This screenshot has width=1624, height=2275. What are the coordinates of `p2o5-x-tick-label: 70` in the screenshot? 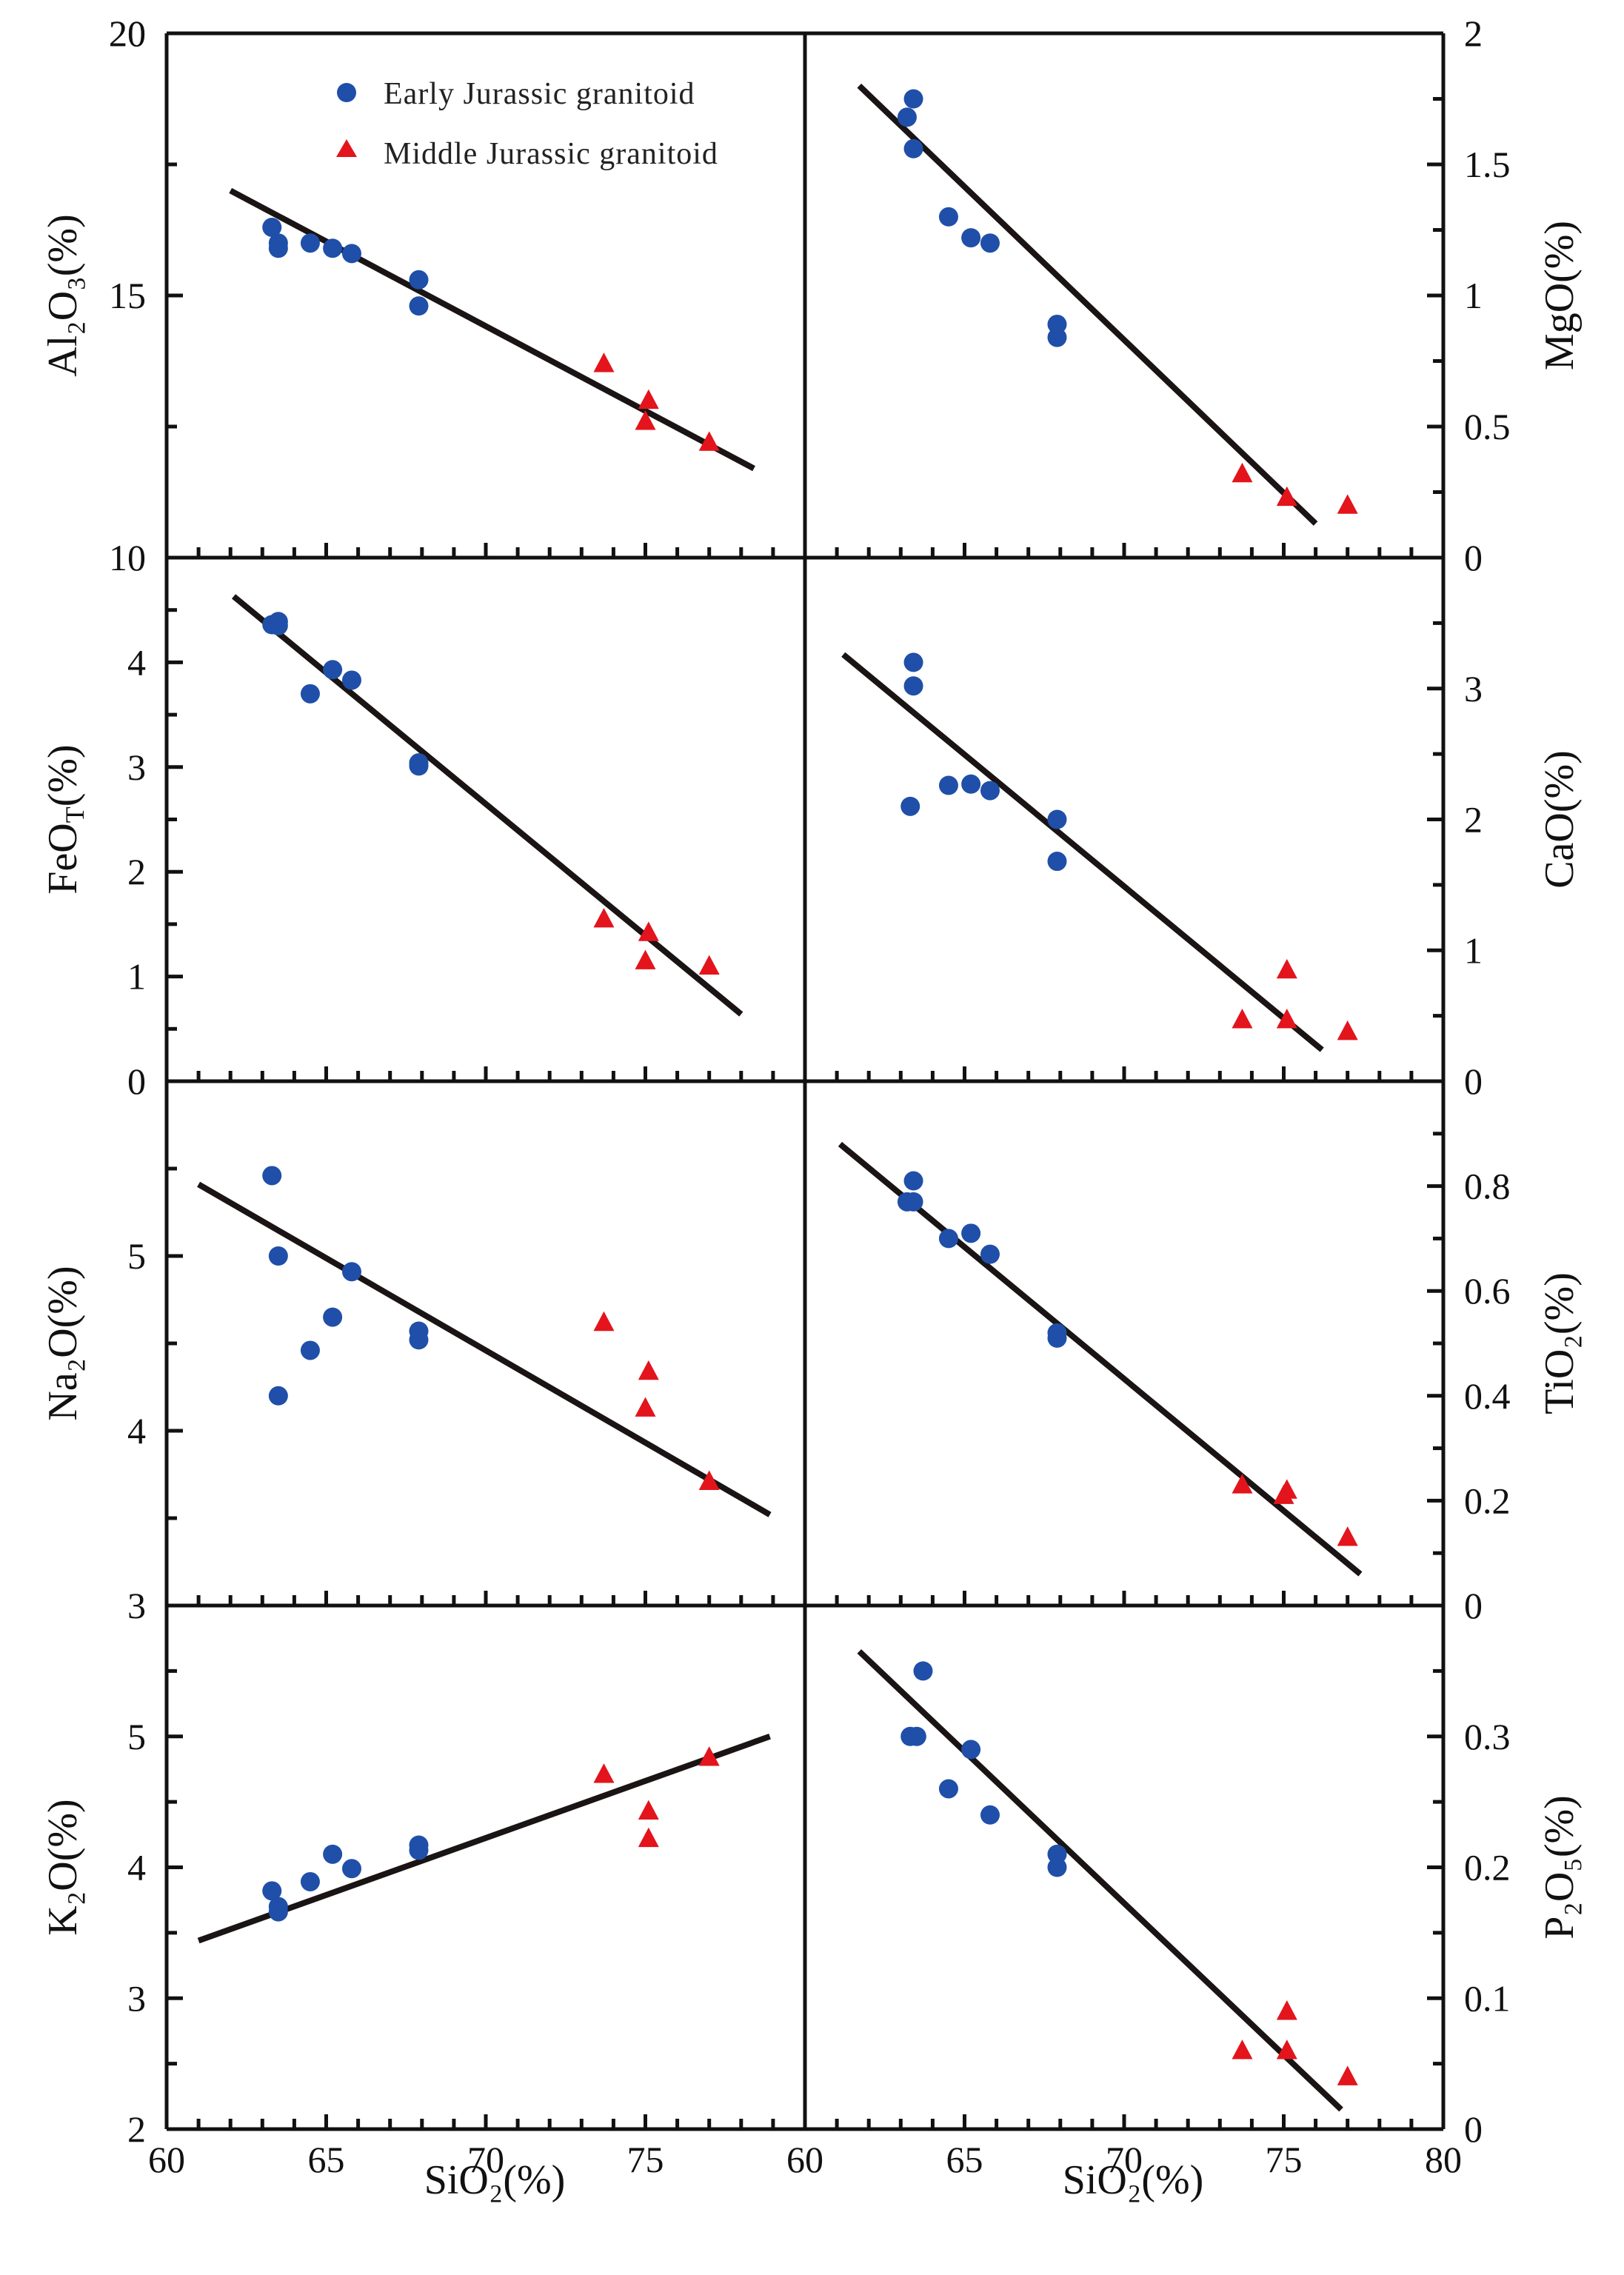 It's located at (1124, 2159).